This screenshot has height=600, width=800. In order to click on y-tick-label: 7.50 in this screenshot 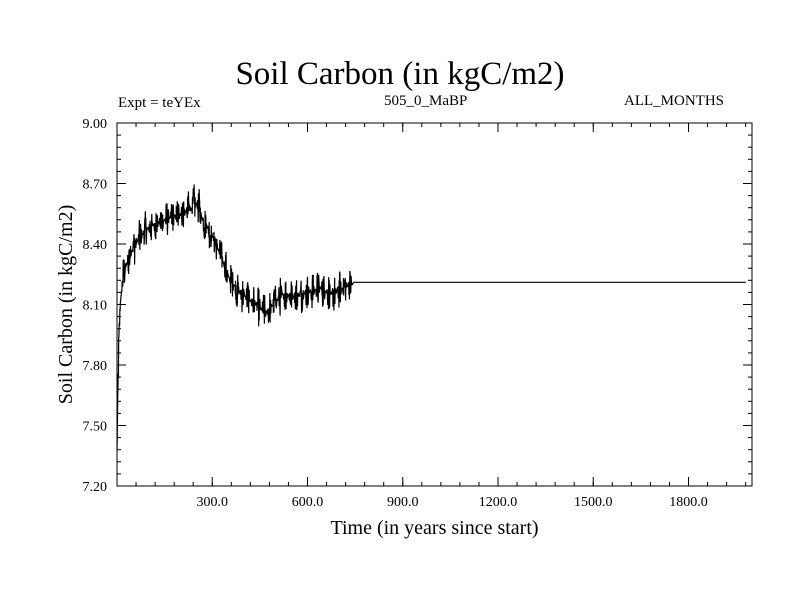, I will do `click(95, 427)`.